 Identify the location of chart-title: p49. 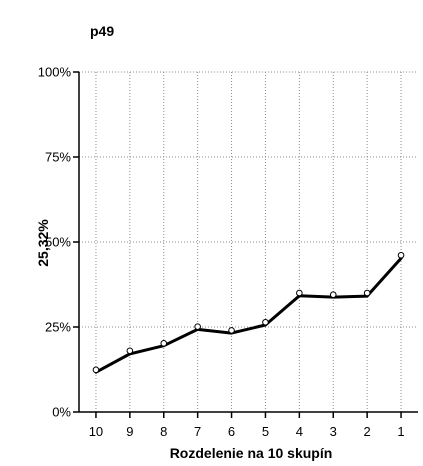
(102, 31).